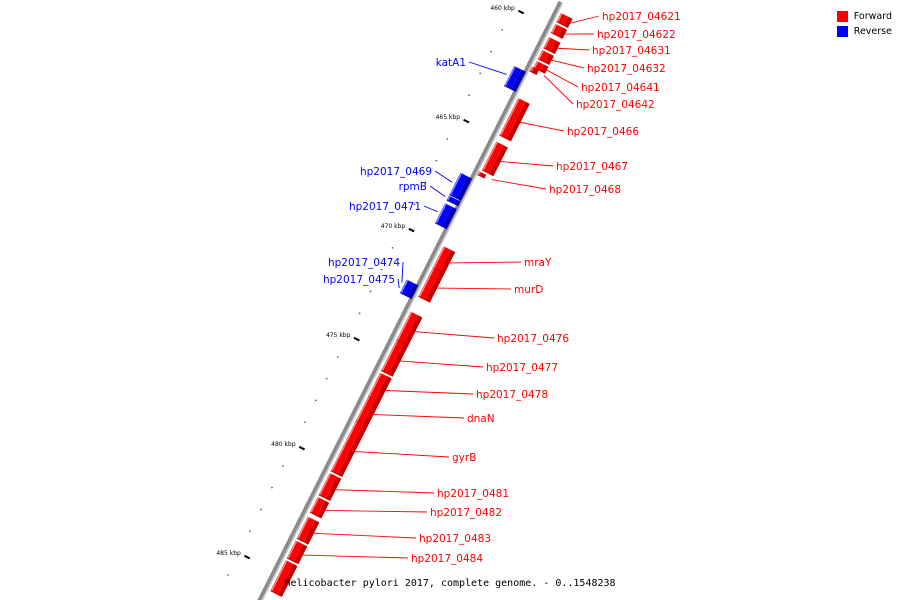 This screenshot has width=900, height=600. I want to click on gene-label-hp2017_0469: hp2017_0469, so click(396, 172).